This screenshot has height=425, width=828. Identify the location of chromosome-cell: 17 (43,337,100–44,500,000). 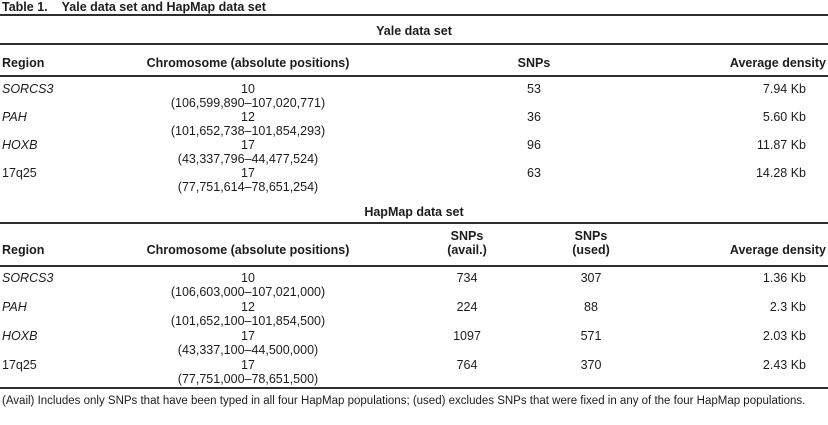
(248, 343).